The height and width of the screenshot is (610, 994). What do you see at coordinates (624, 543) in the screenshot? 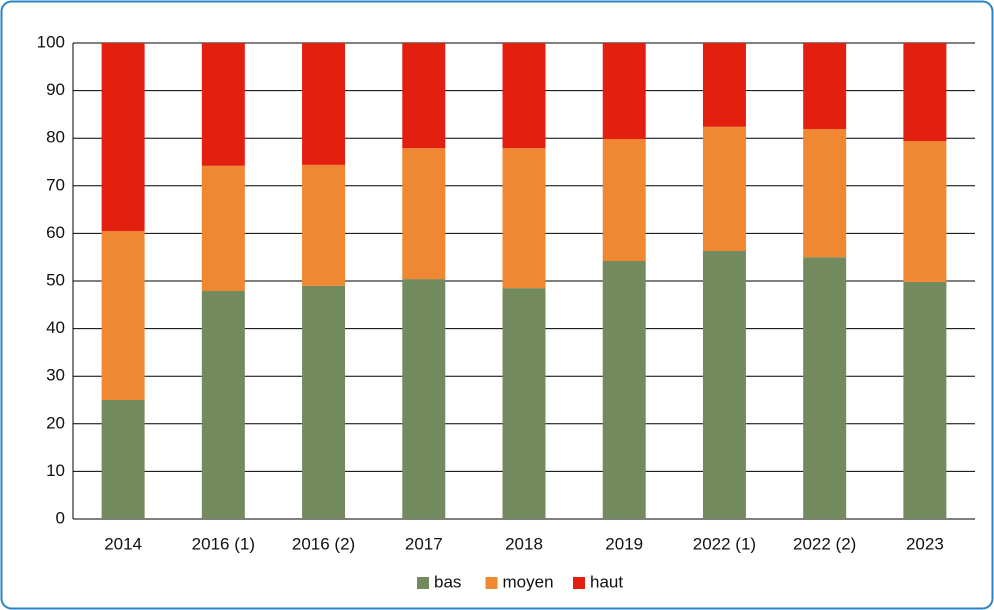
I see `x-tick-label: 2019` at bounding box center [624, 543].